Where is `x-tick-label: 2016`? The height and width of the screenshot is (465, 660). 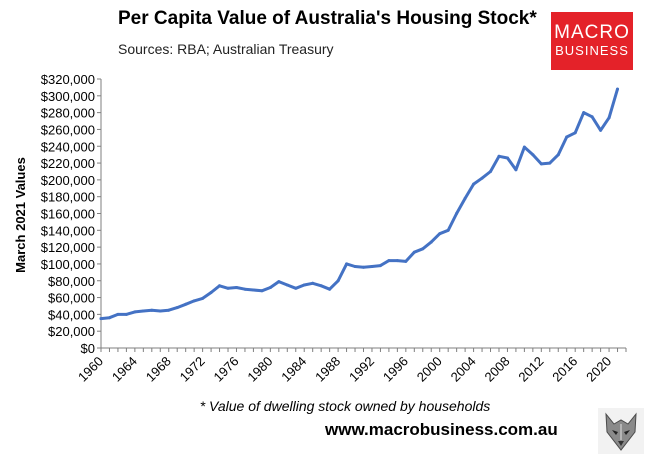 x-tick-label: 2016 is located at coordinates (564, 369).